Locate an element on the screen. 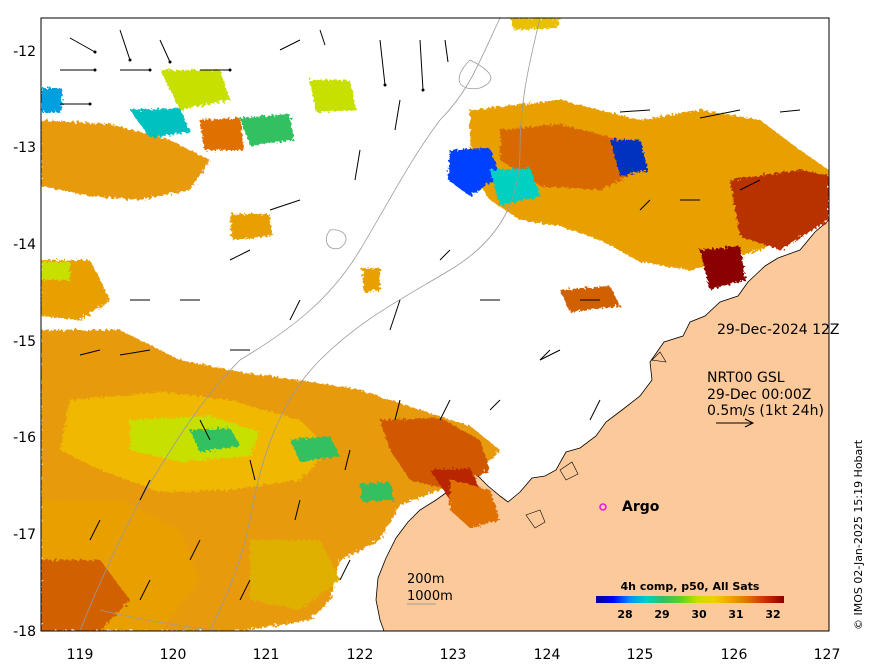  isobath-1000-label: 1000m is located at coordinates (430, 596).